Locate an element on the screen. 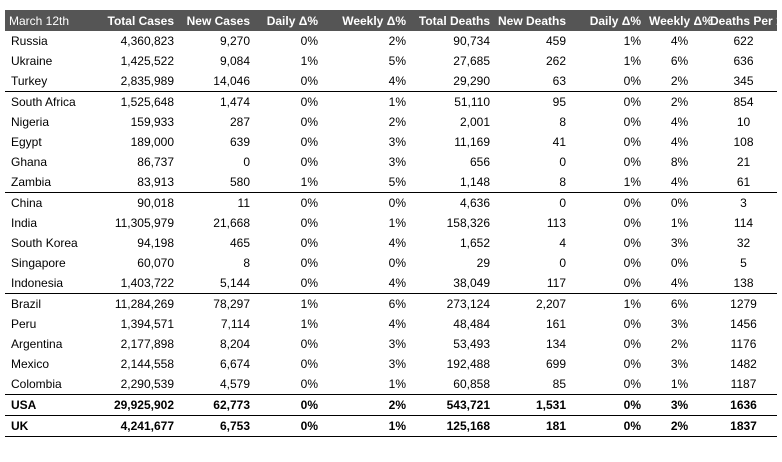  header-date: March 12th is located at coordinates (39, 20).